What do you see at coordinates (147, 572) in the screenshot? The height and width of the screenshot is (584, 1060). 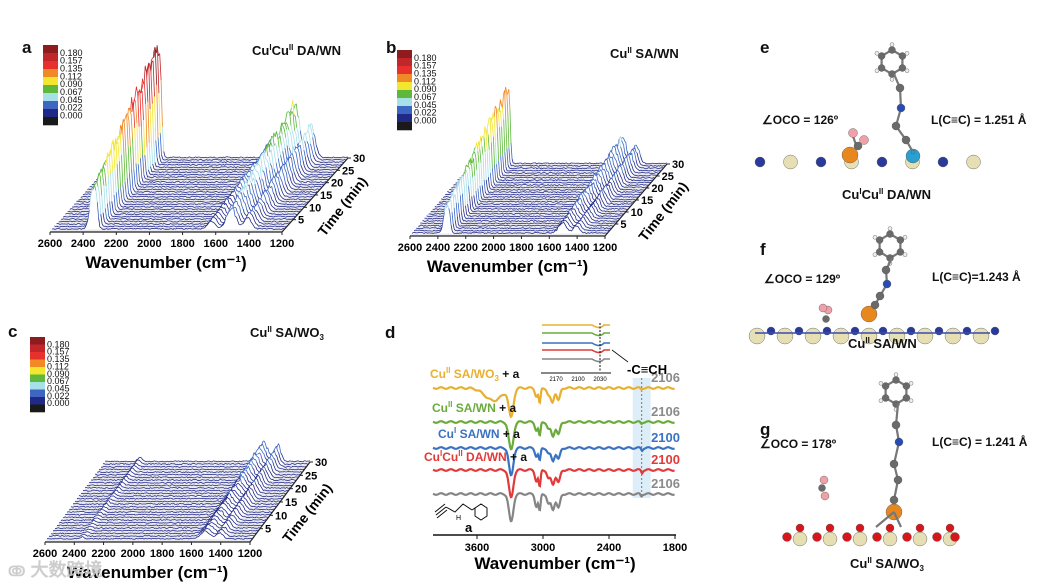 I see `x-axis-label: Wavenumber (cm⁻¹)` at bounding box center [147, 572].